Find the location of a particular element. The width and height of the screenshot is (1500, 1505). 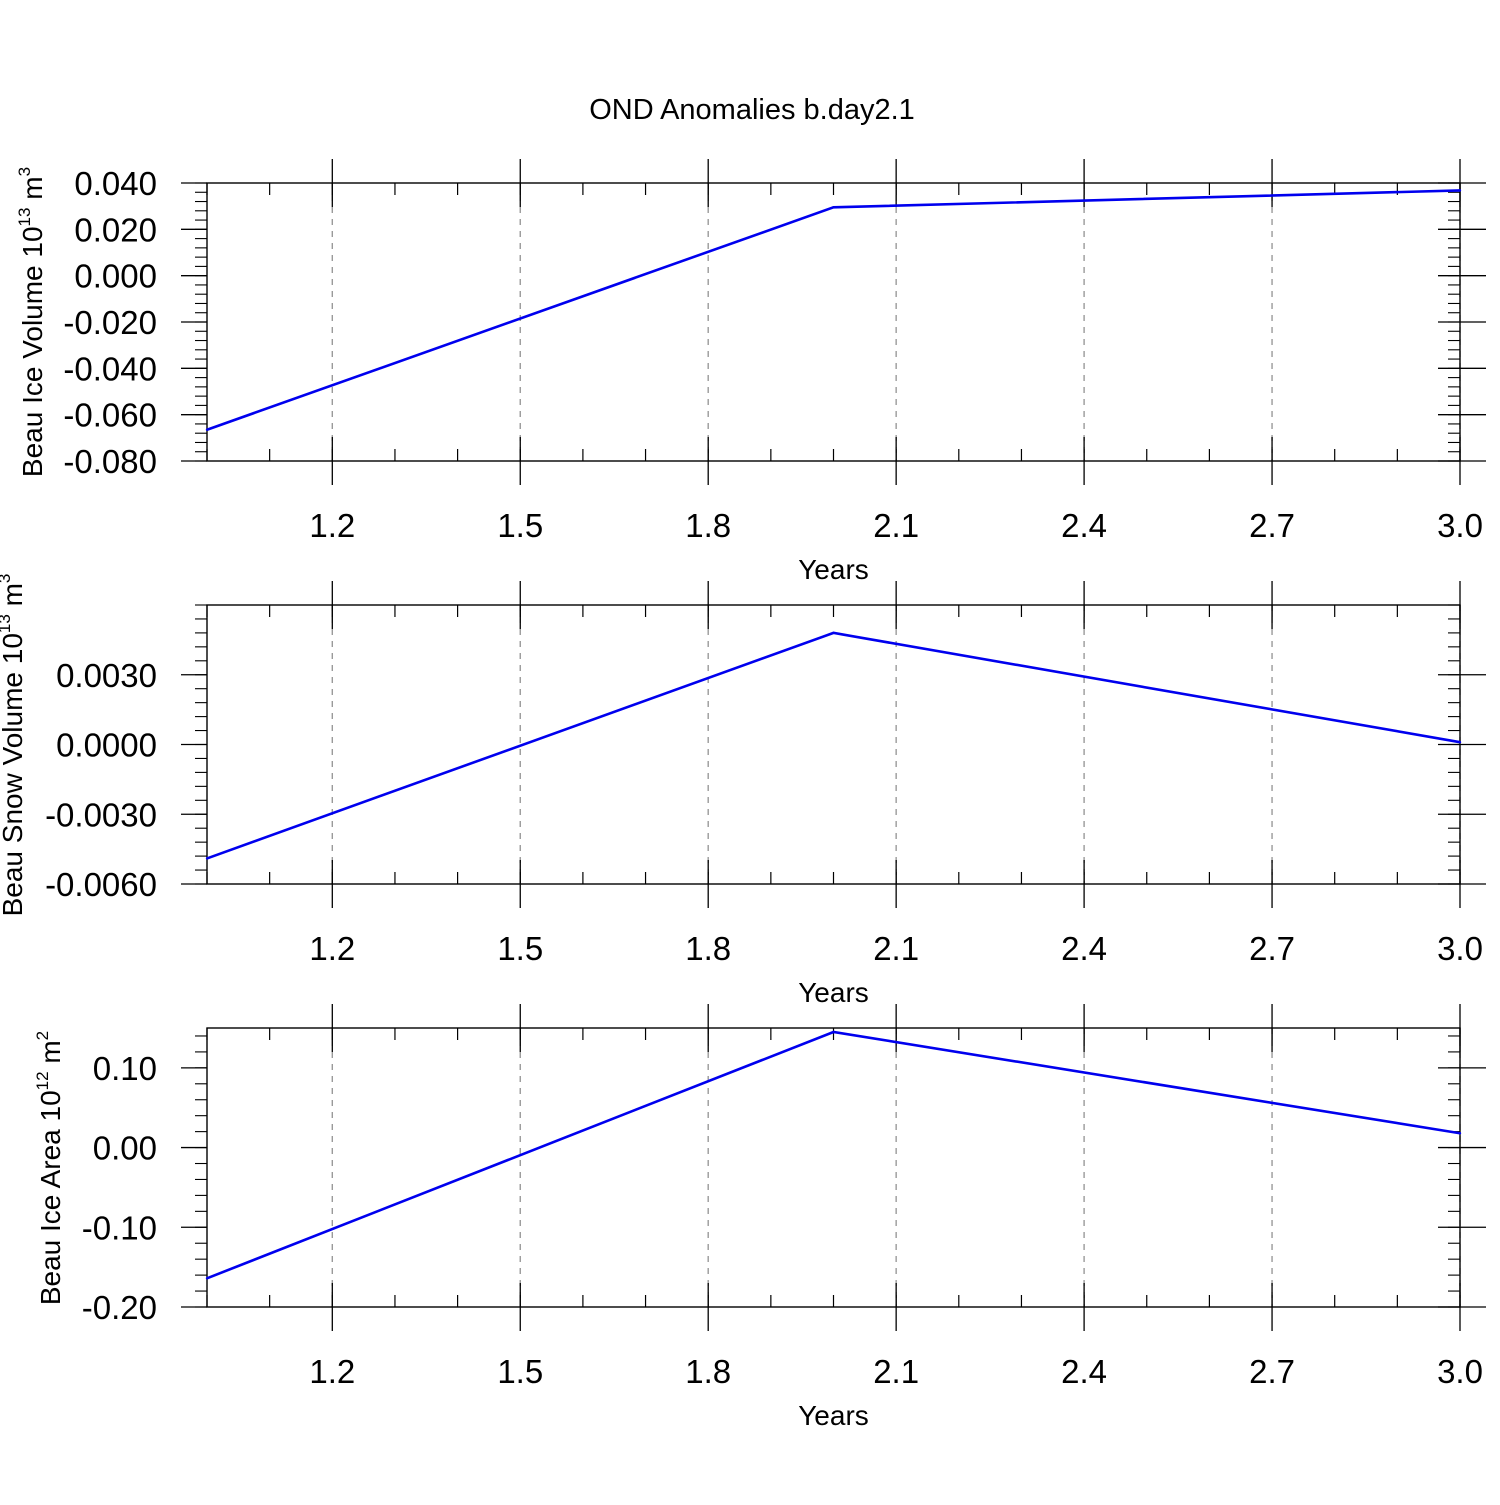

y-axis-label: Beau Snow Volume 1013 m3 is located at coordinates (14, 745).